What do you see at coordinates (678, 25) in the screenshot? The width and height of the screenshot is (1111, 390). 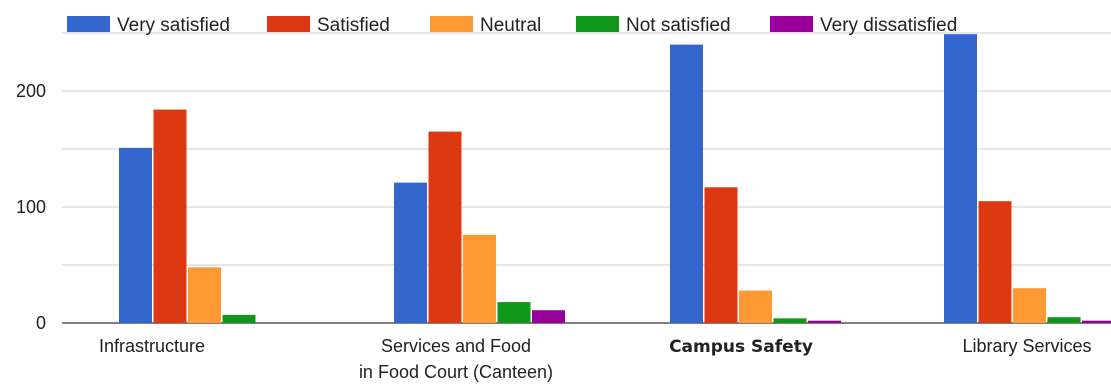 I see `legend-label: Not satisfied` at bounding box center [678, 25].